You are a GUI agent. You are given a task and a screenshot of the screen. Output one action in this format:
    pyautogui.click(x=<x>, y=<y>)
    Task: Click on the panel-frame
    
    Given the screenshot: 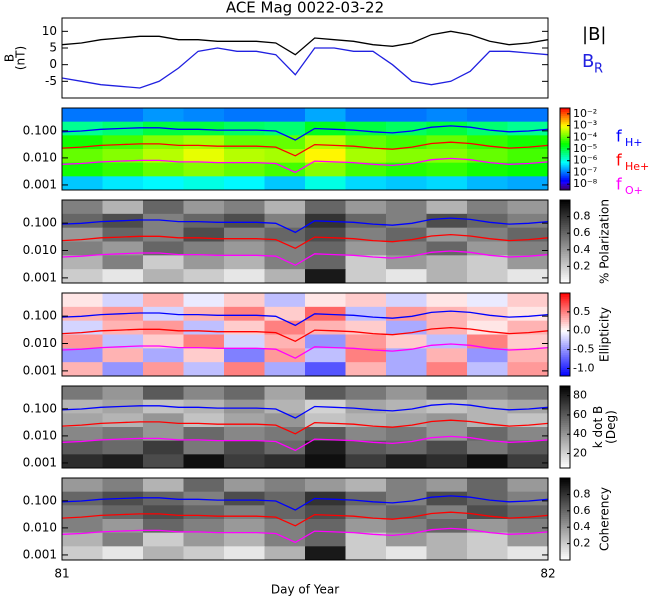 What is the action you would take?
    pyautogui.click(x=305, y=519)
    